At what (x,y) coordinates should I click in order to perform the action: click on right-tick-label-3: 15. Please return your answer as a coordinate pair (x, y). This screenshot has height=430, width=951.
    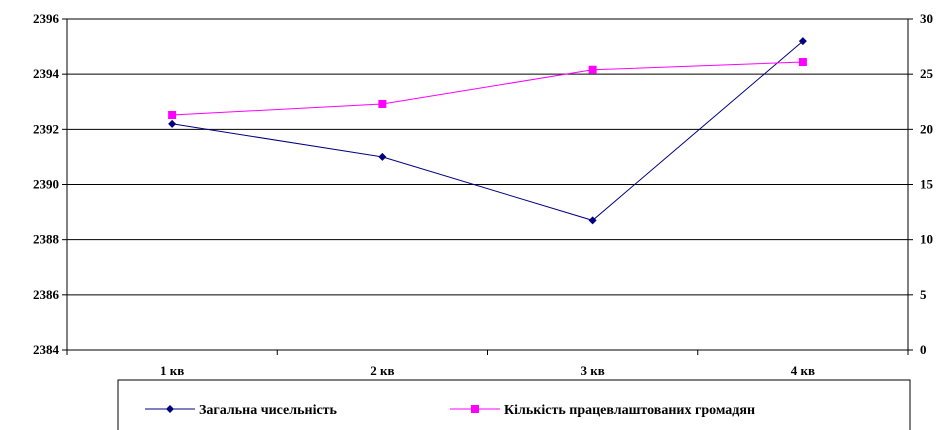
    Looking at the image, I should click on (927, 184).